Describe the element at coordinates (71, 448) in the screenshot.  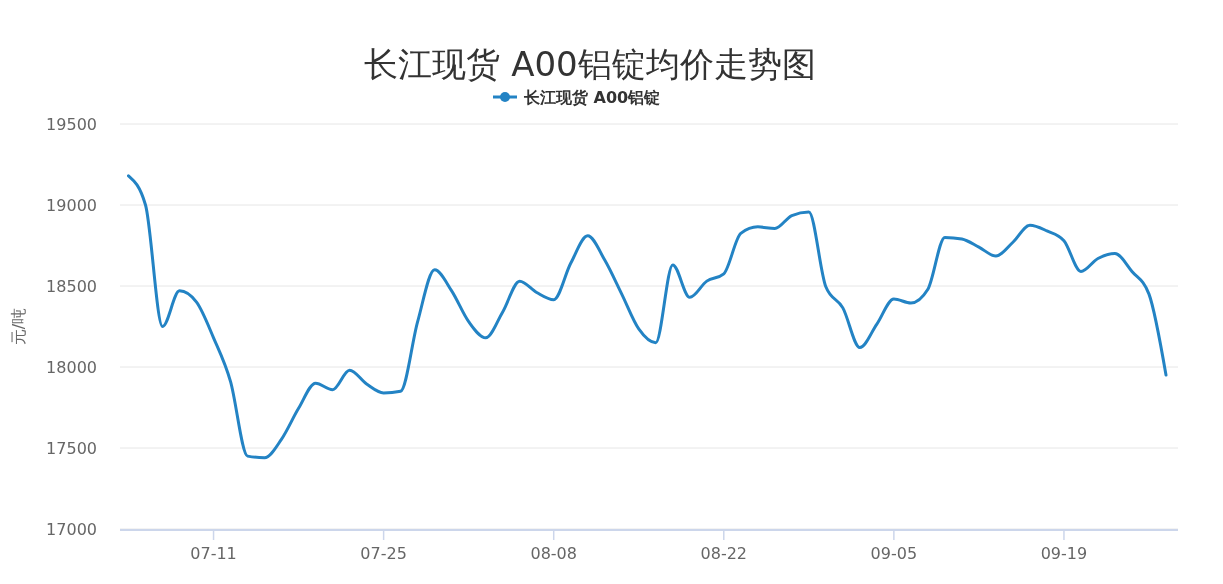
I see `y-tick-label: 17500` at that location.